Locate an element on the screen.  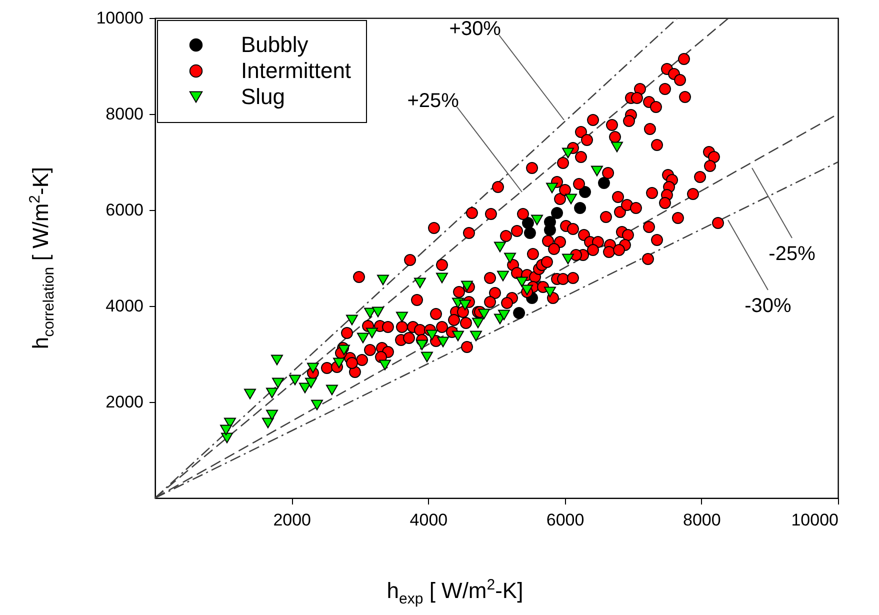
y-tick-label: 6000 is located at coordinates (125, 210).